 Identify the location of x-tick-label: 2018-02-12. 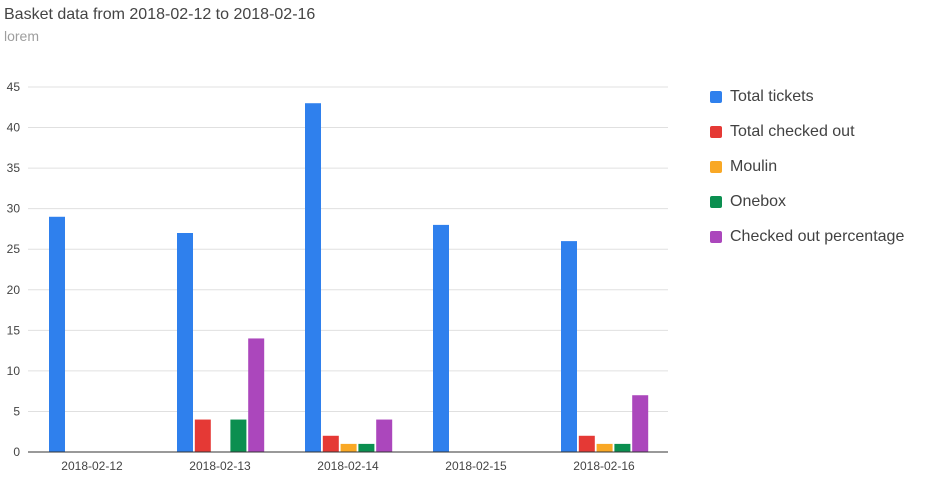
(92, 466).